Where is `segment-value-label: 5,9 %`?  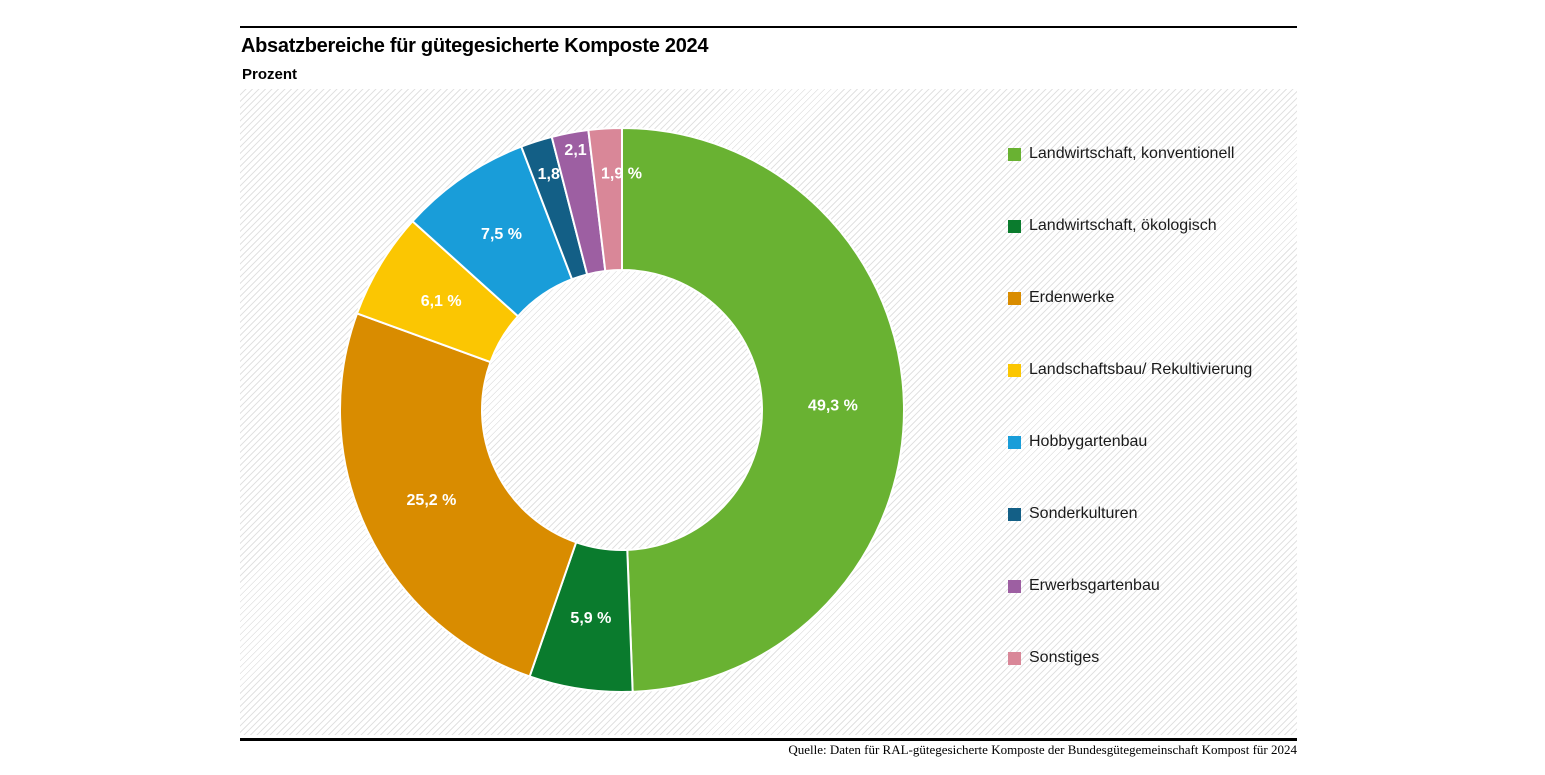
segment-value-label: 5,9 % is located at coordinates (590, 618).